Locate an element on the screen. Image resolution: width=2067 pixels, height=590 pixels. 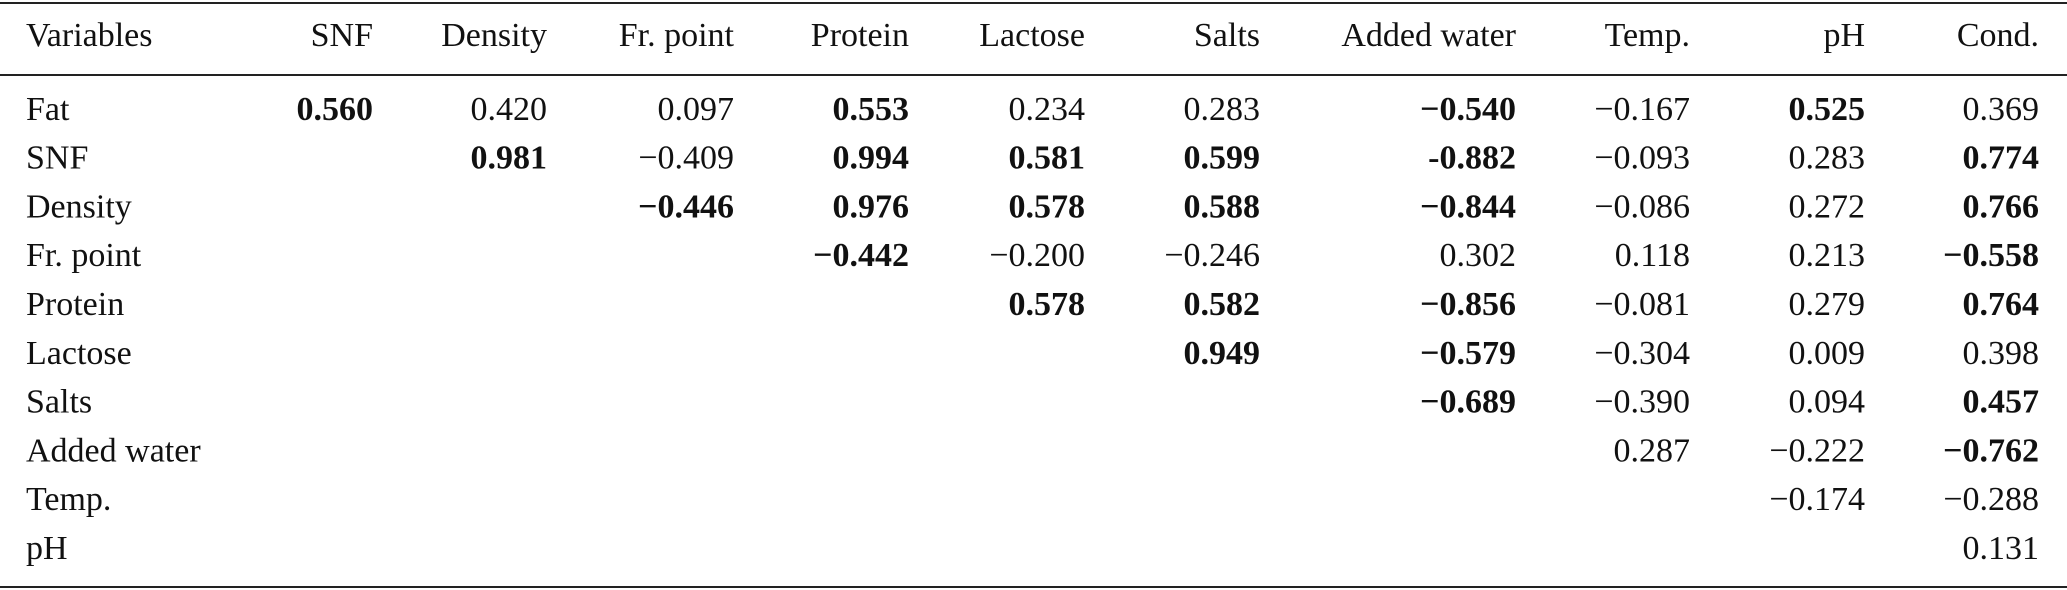
cell: −0.558 is located at coordinates (1991, 255).